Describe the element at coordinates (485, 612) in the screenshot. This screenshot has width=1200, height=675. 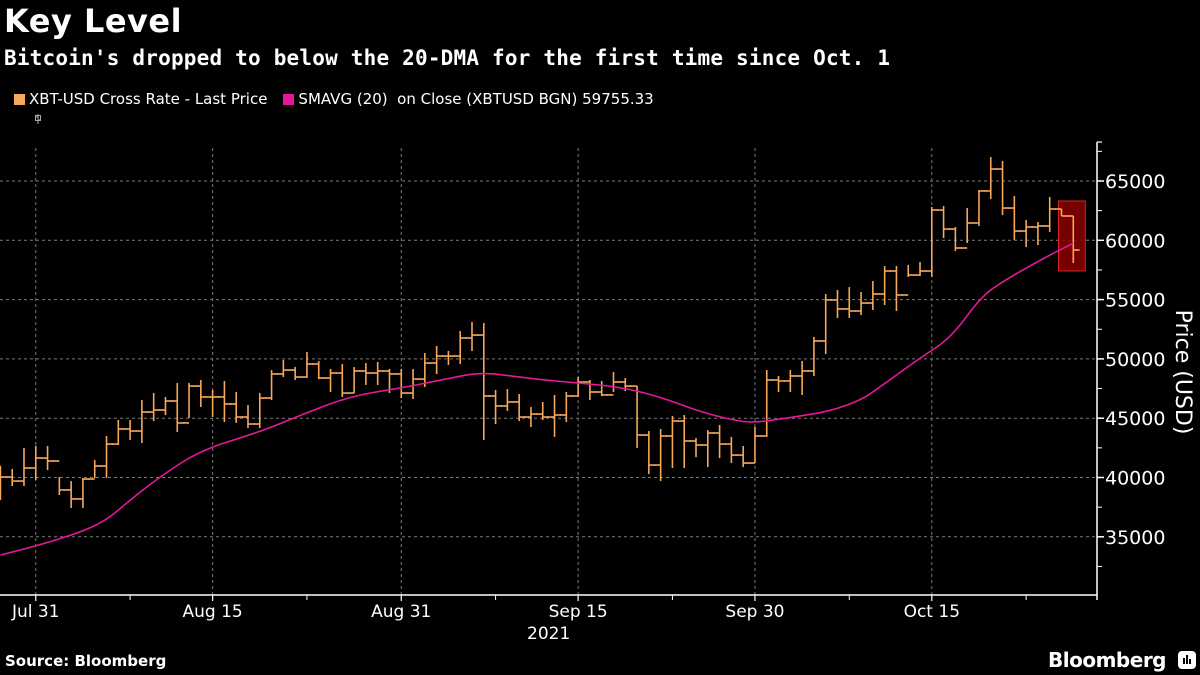
I see `x-tick-labels: Jul 31 Aug 15 Aug 31 Sep 15 Sep 30 Oct 15` at that location.